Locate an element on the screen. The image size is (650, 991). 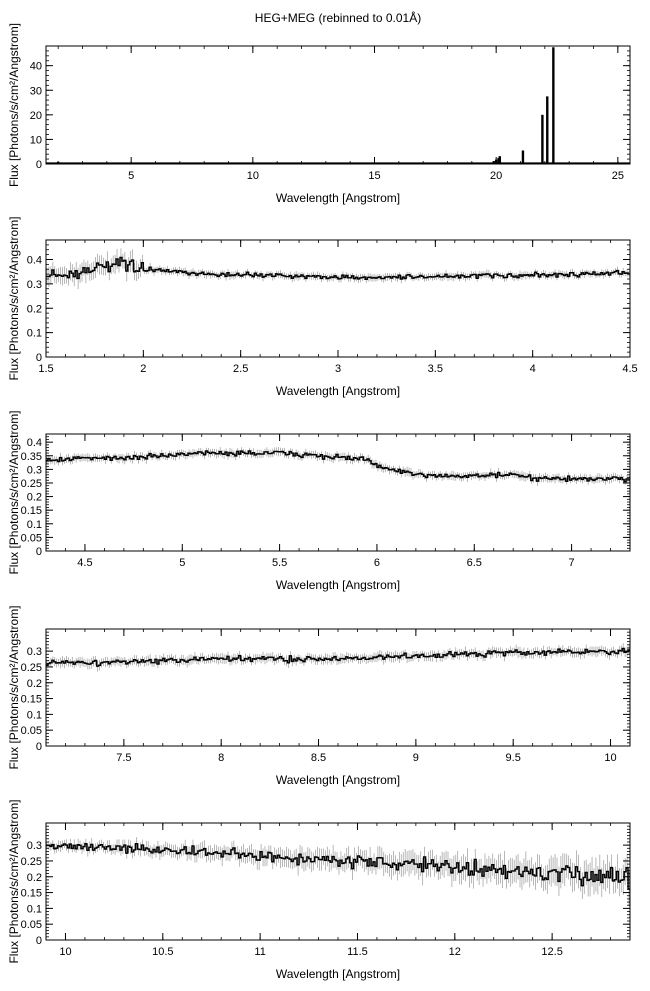
x-tick-label: 10.5 is located at coordinates (162, 952).